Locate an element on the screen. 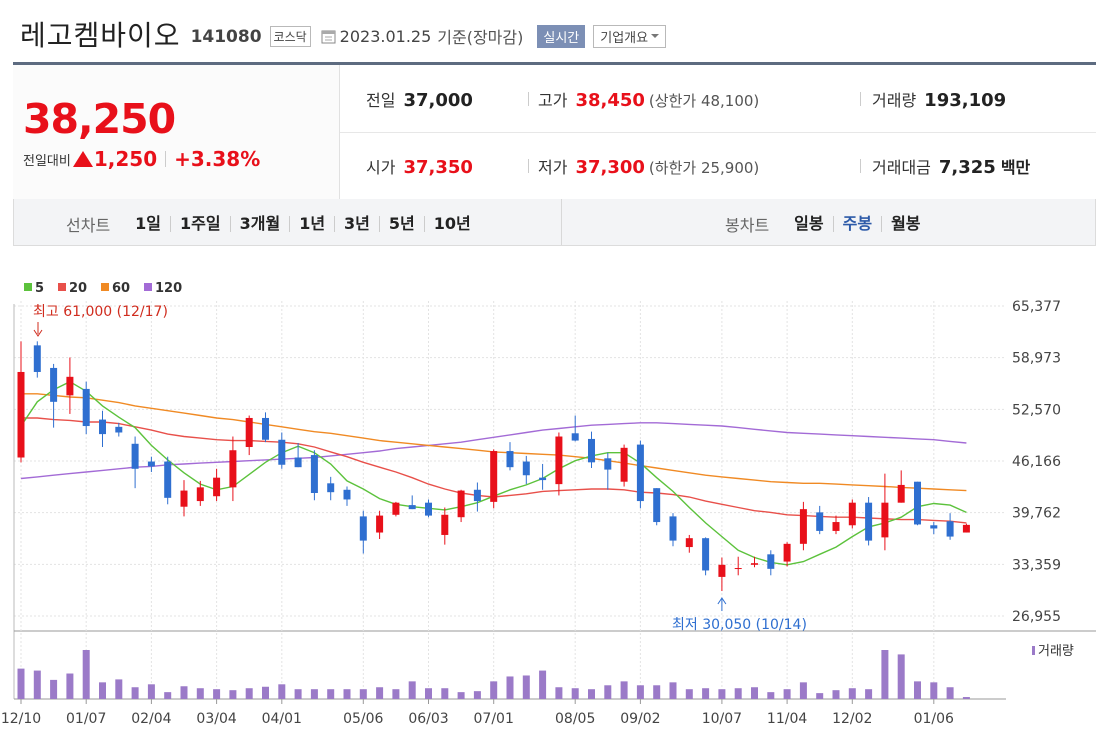 The image size is (1096, 737). chevron-down-icon is located at coordinates (655, 36).